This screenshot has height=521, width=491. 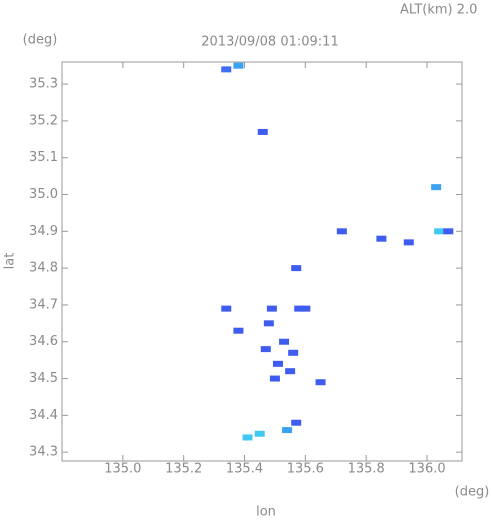 What do you see at coordinates (43, 378) in the screenshot?
I see `y-tick-label: 34.5` at bounding box center [43, 378].